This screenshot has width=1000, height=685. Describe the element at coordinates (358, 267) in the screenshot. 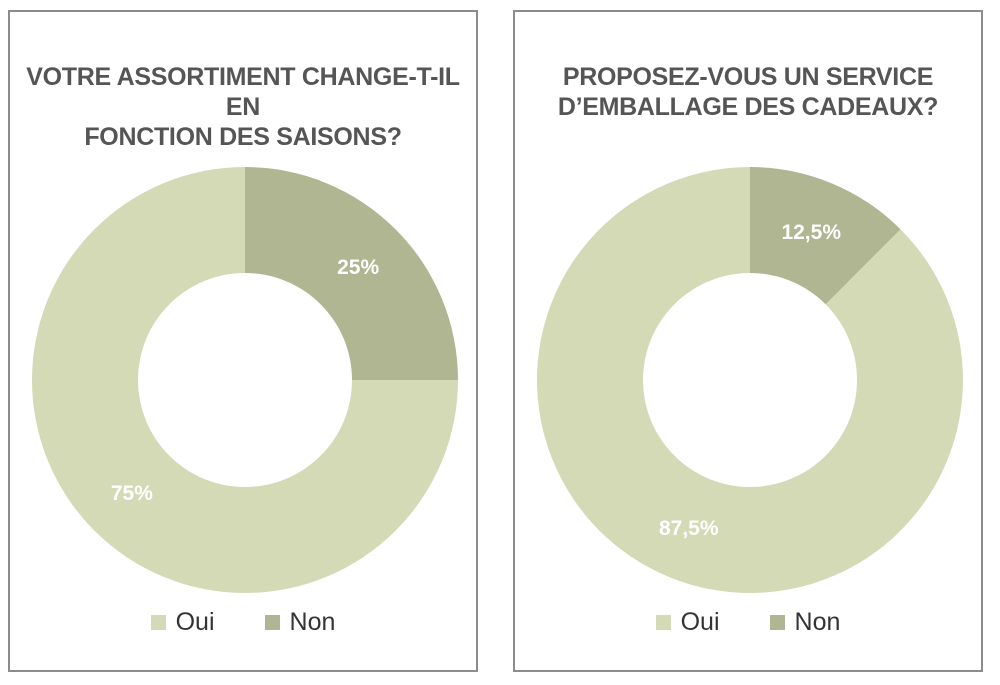

I see `slice-label-non: 25%` at that location.